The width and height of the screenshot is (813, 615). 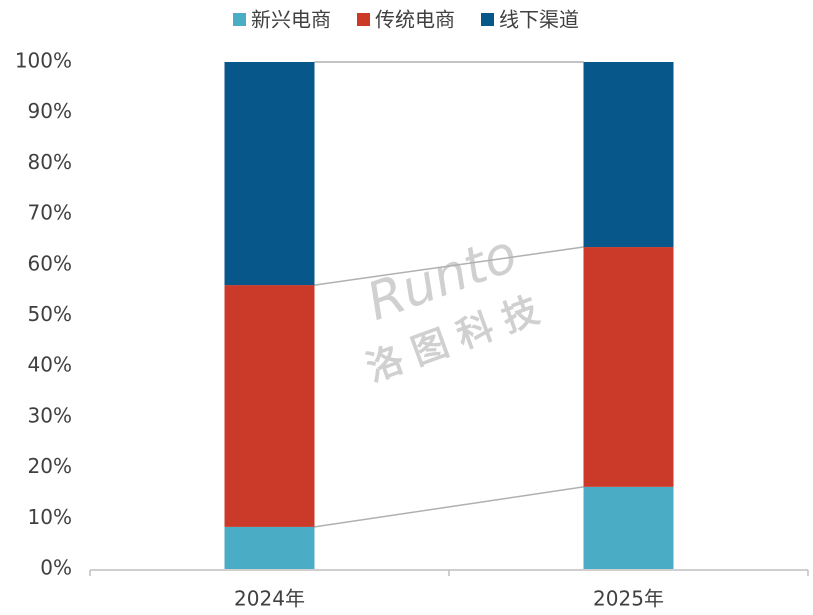 I want to click on y-tick-label: 20%, so click(x=50, y=466).